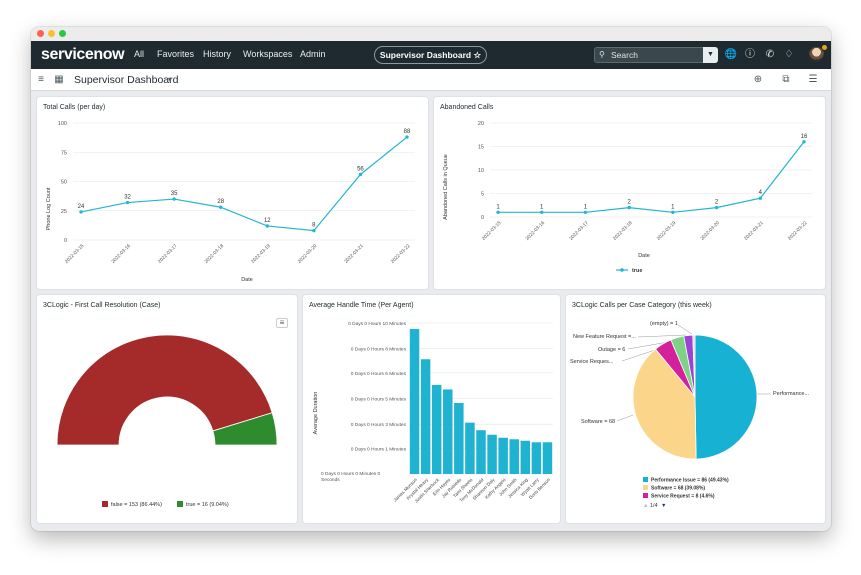 This screenshot has height=575, width=861. I want to click on share-icon: ⧉, so click(786, 79).